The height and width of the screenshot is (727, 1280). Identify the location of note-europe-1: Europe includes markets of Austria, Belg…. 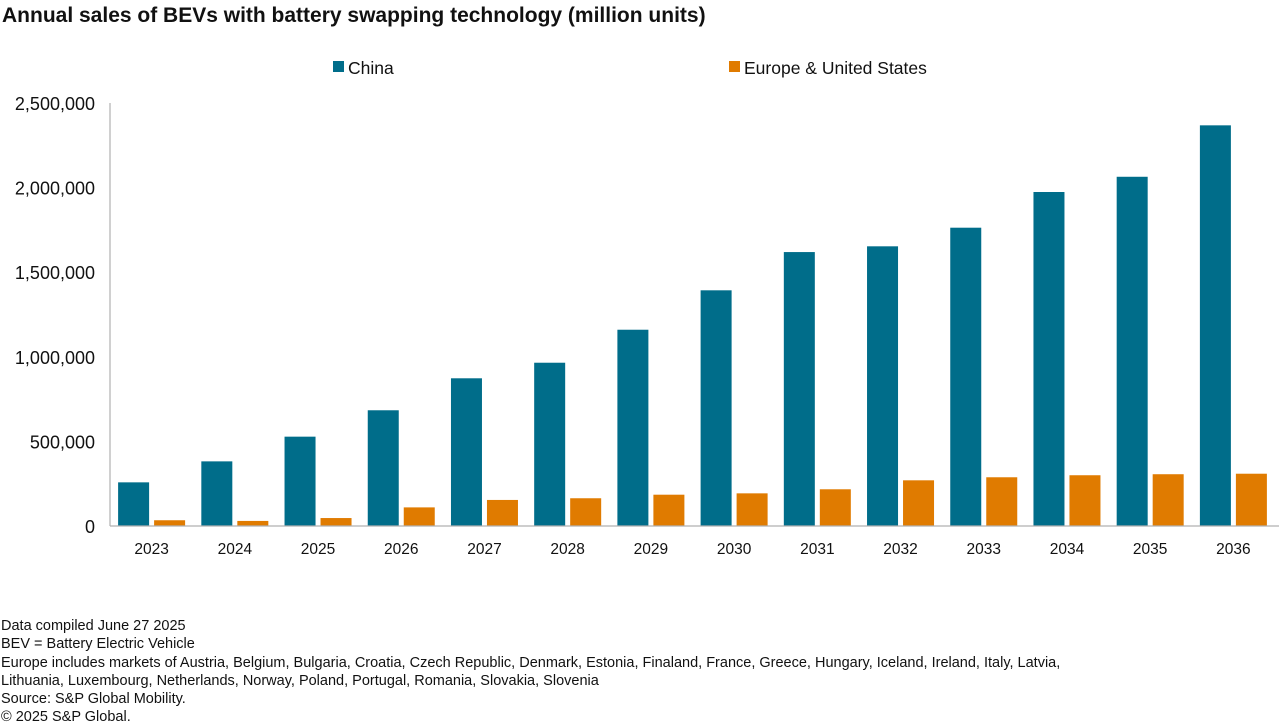
(531, 662).